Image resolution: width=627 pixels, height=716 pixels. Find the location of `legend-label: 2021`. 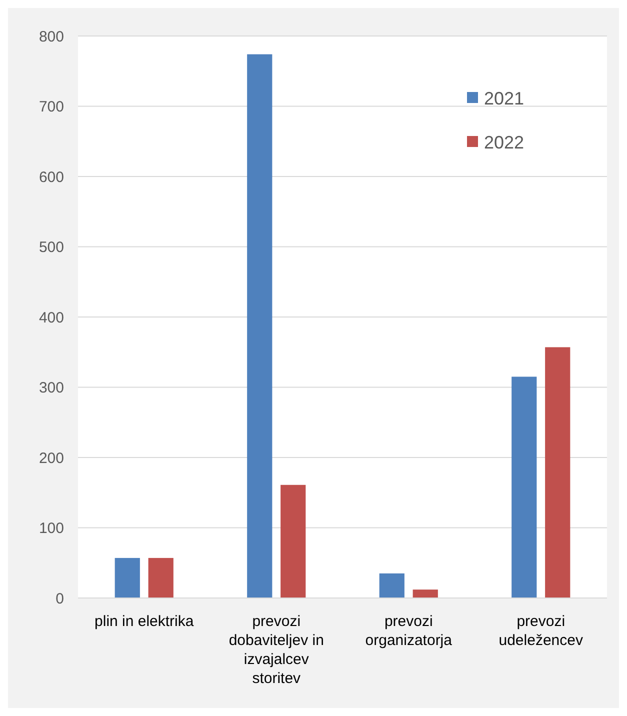

legend-label: 2021 is located at coordinates (504, 98).